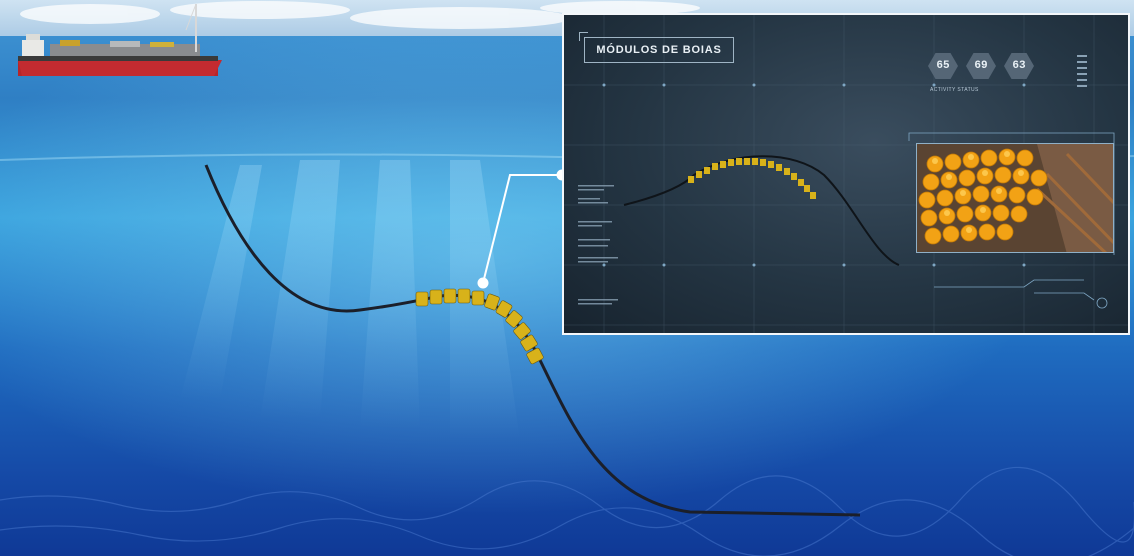  Describe the element at coordinates (954, 90) in the screenshot. I see `activity-status-label: ACTIVITY STATUS` at that location.